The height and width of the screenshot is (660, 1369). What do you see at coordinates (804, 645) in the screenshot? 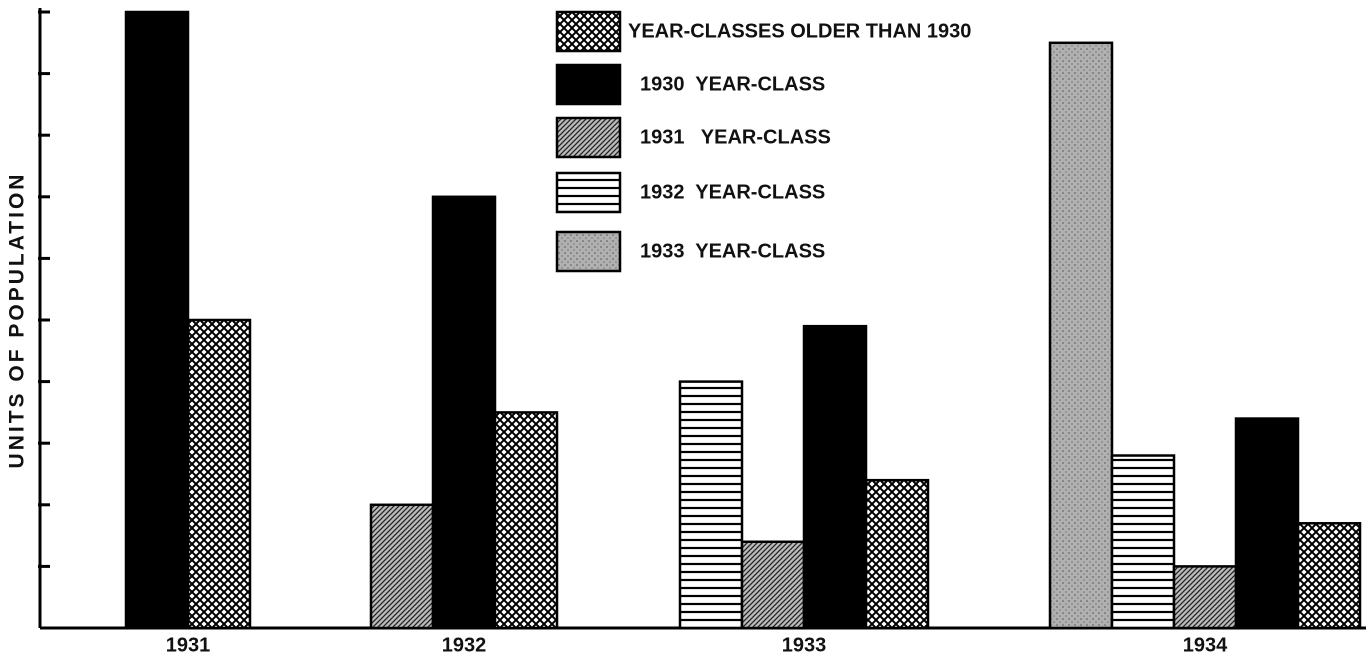
I see `x-tick-label: 1933` at bounding box center [804, 645].